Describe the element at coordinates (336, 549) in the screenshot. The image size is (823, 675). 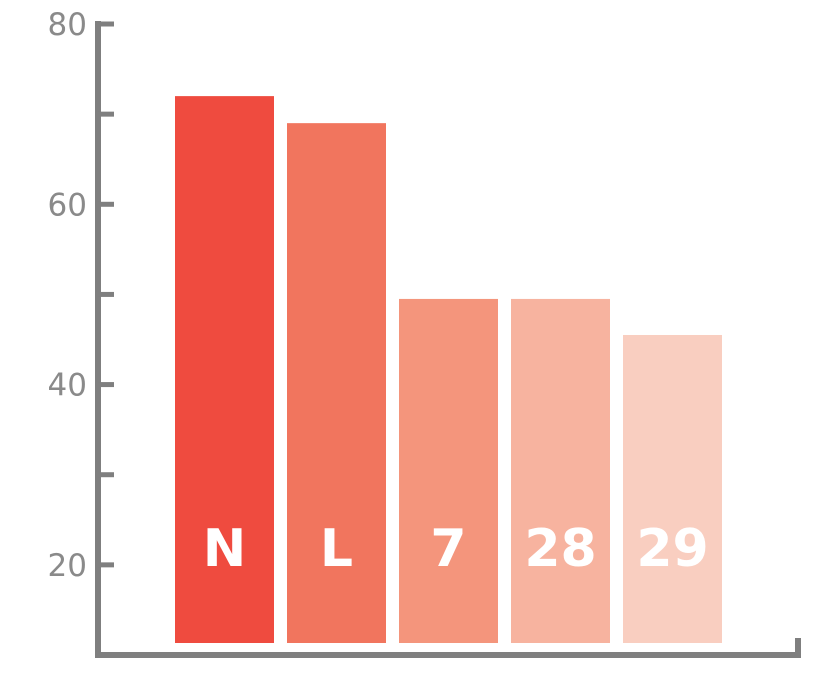
I see `bar-label-L: L` at that location.